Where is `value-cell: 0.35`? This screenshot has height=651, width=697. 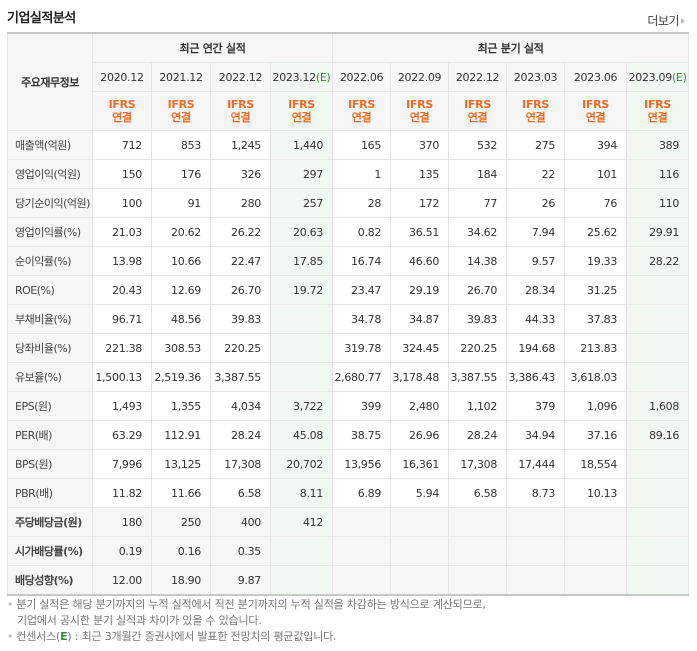
value-cell: 0.35 is located at coordinates (240, 551).